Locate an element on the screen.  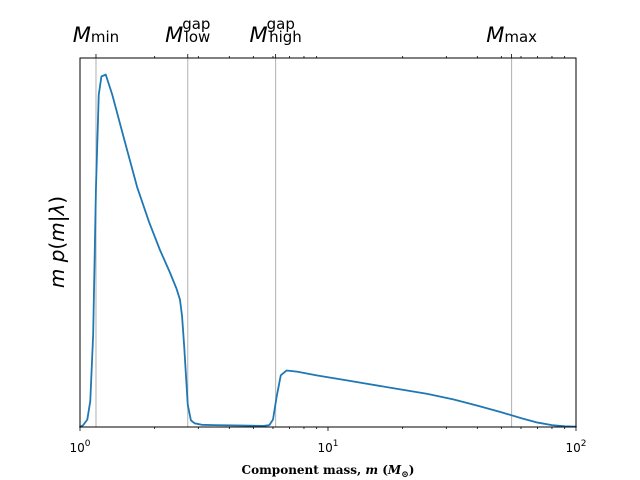
y-axis-label-lambda: λ is located at coordinates (57, 210).